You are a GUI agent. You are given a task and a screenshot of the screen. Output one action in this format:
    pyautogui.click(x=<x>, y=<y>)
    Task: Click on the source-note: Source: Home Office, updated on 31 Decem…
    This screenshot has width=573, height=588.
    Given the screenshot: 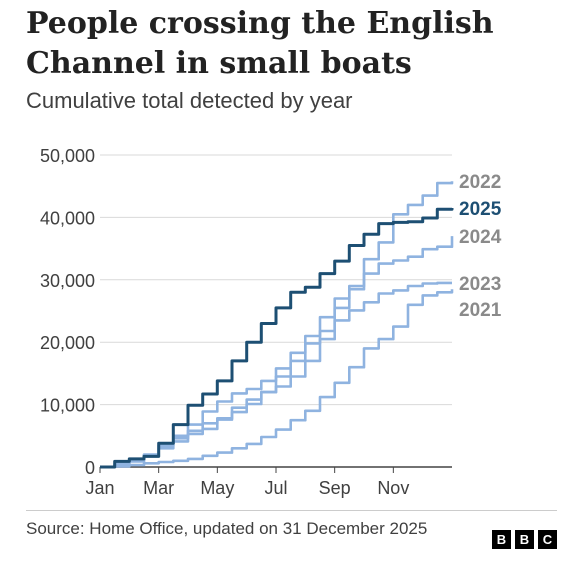 What is the action you would take?
    pyautogui.click(x=227, y=528)
    